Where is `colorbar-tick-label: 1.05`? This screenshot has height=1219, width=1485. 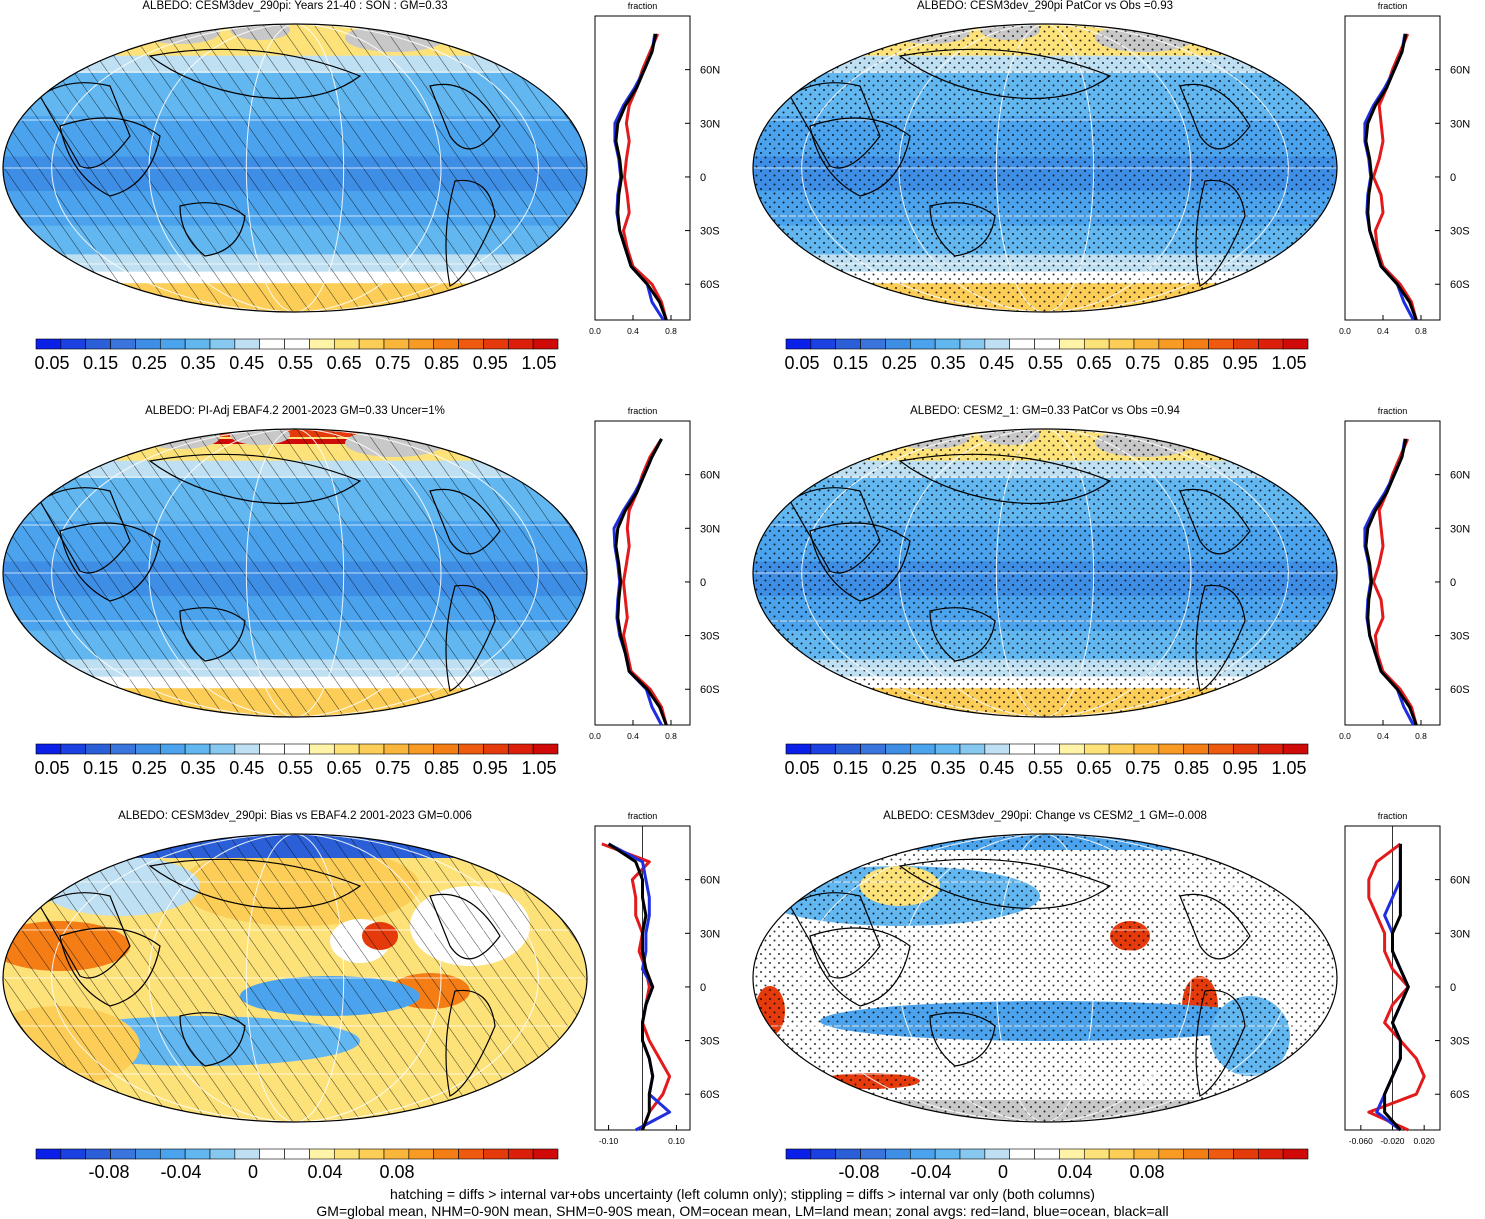 colorbar-tick-label: 1.05 is located at coordinates (1289, 363).